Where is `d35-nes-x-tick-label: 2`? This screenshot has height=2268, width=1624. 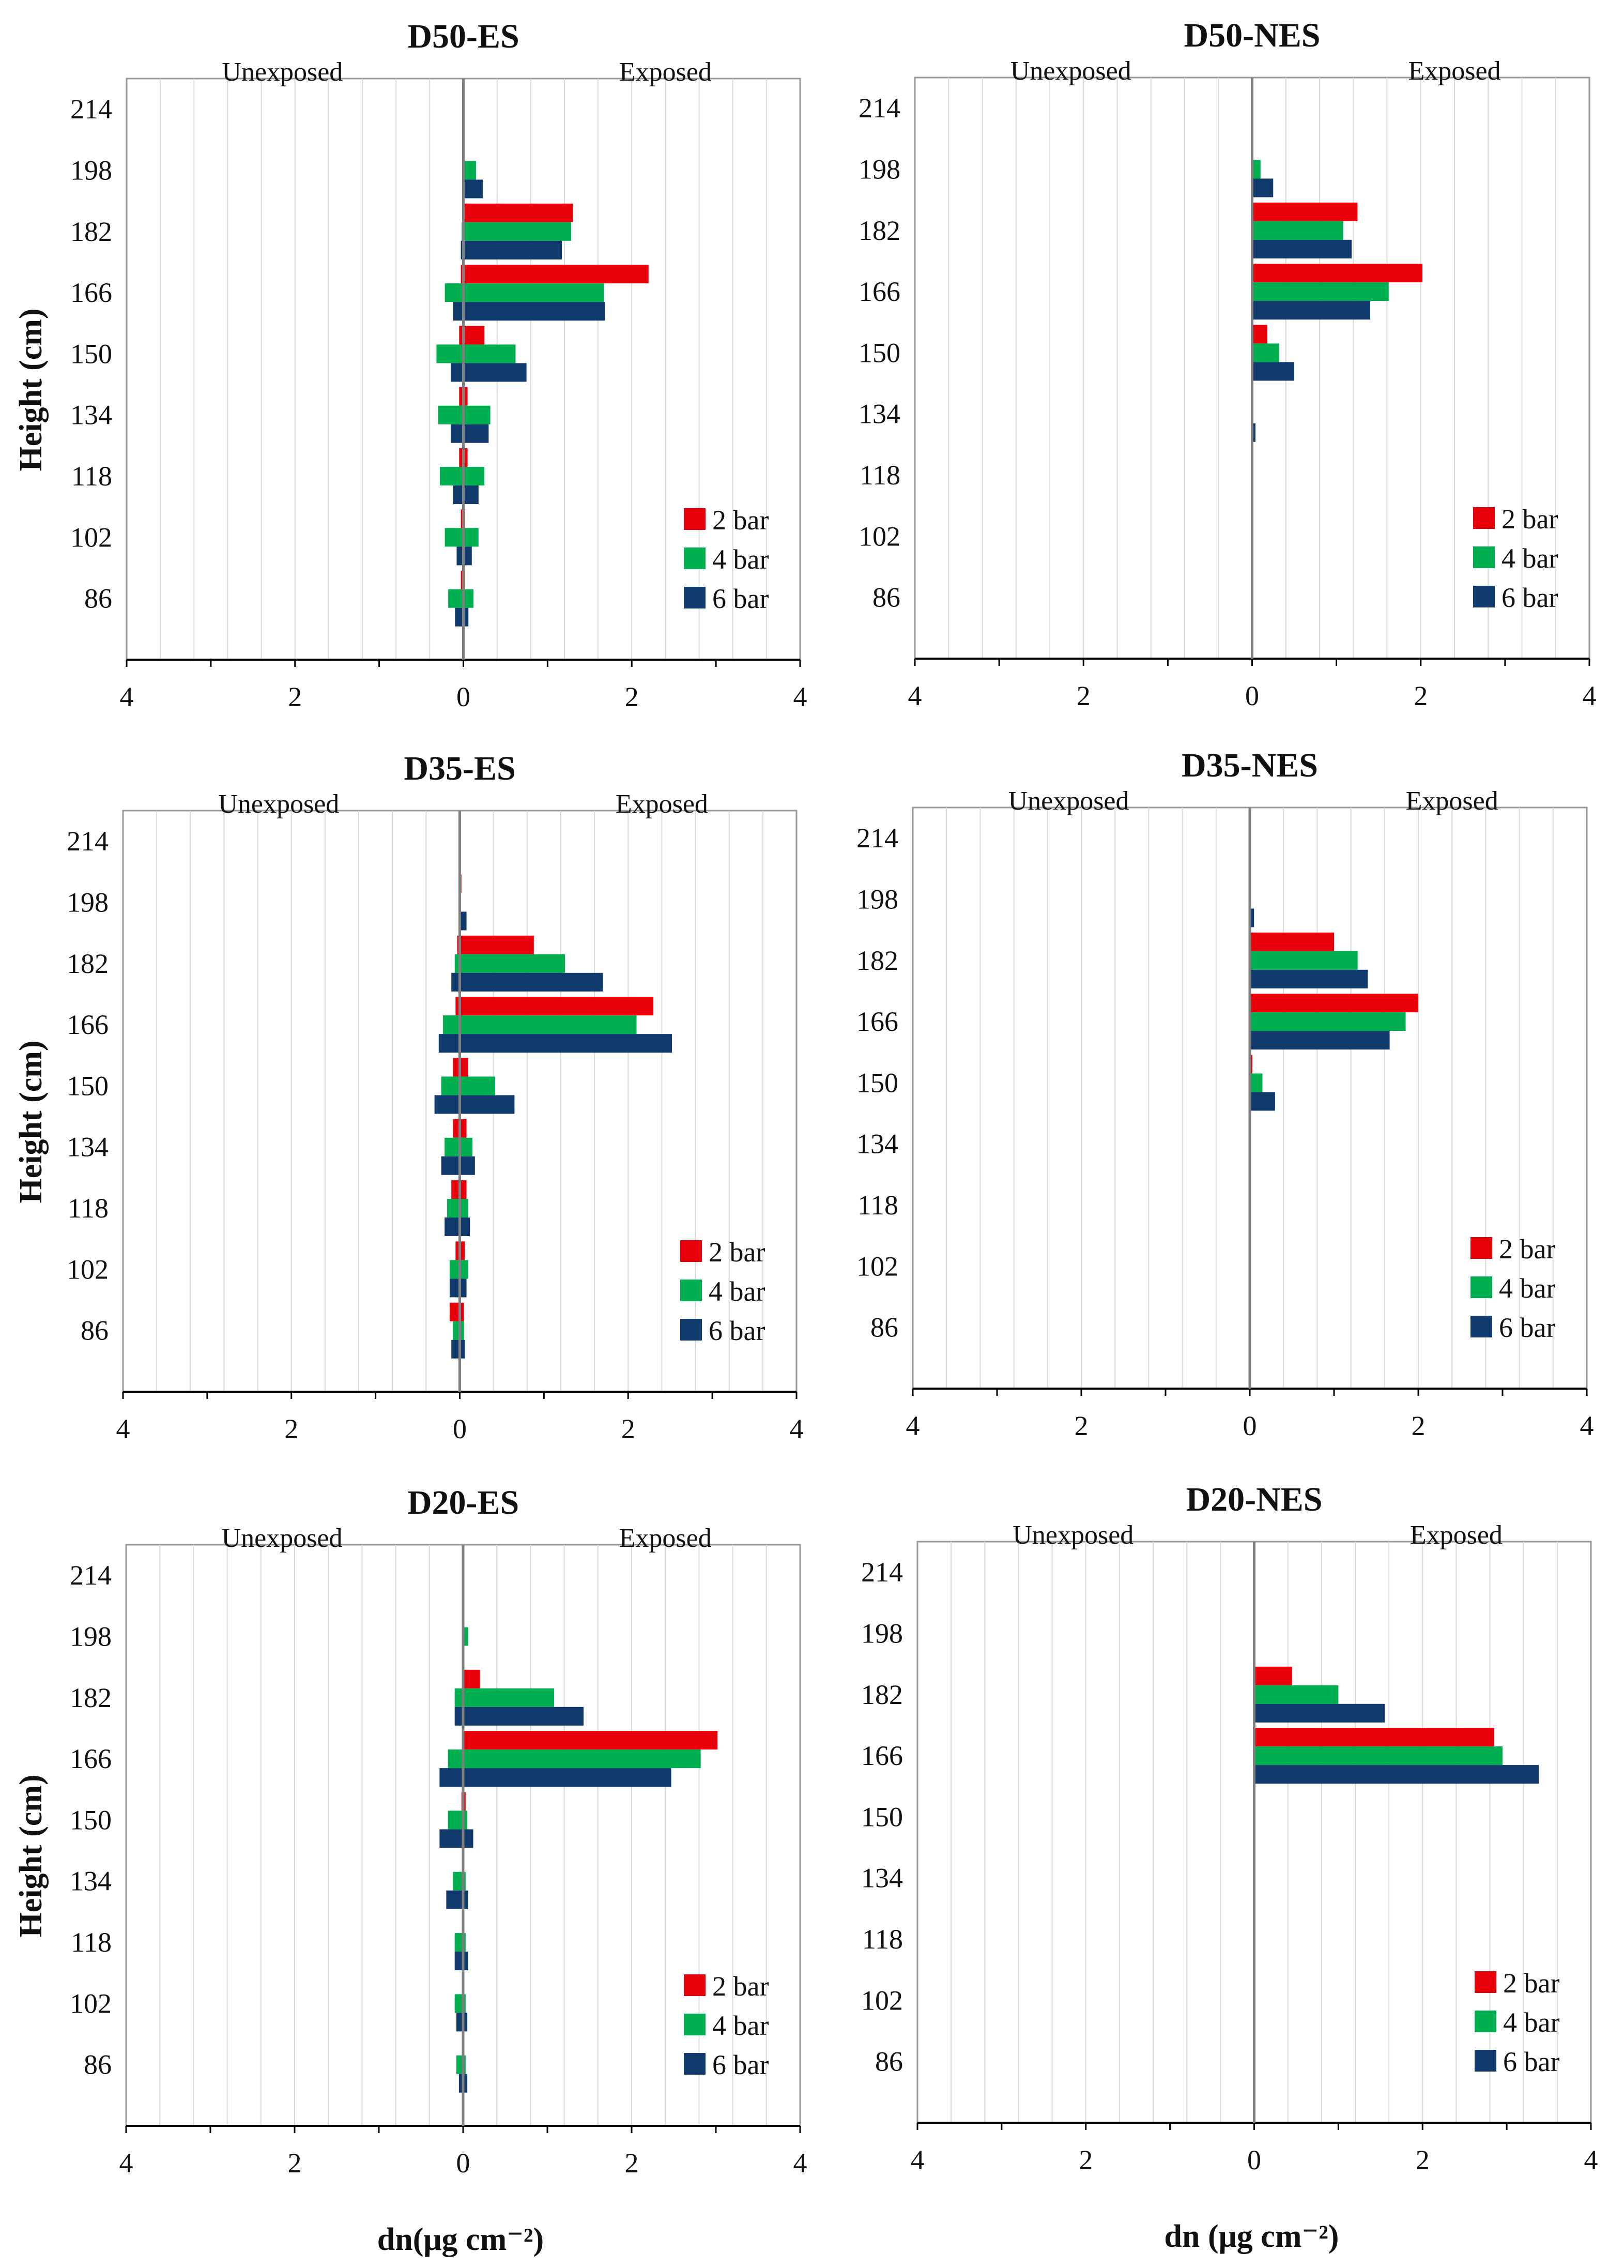
d35-nes-x-tick-label: 2 is located at coordinates (1419, 1425).